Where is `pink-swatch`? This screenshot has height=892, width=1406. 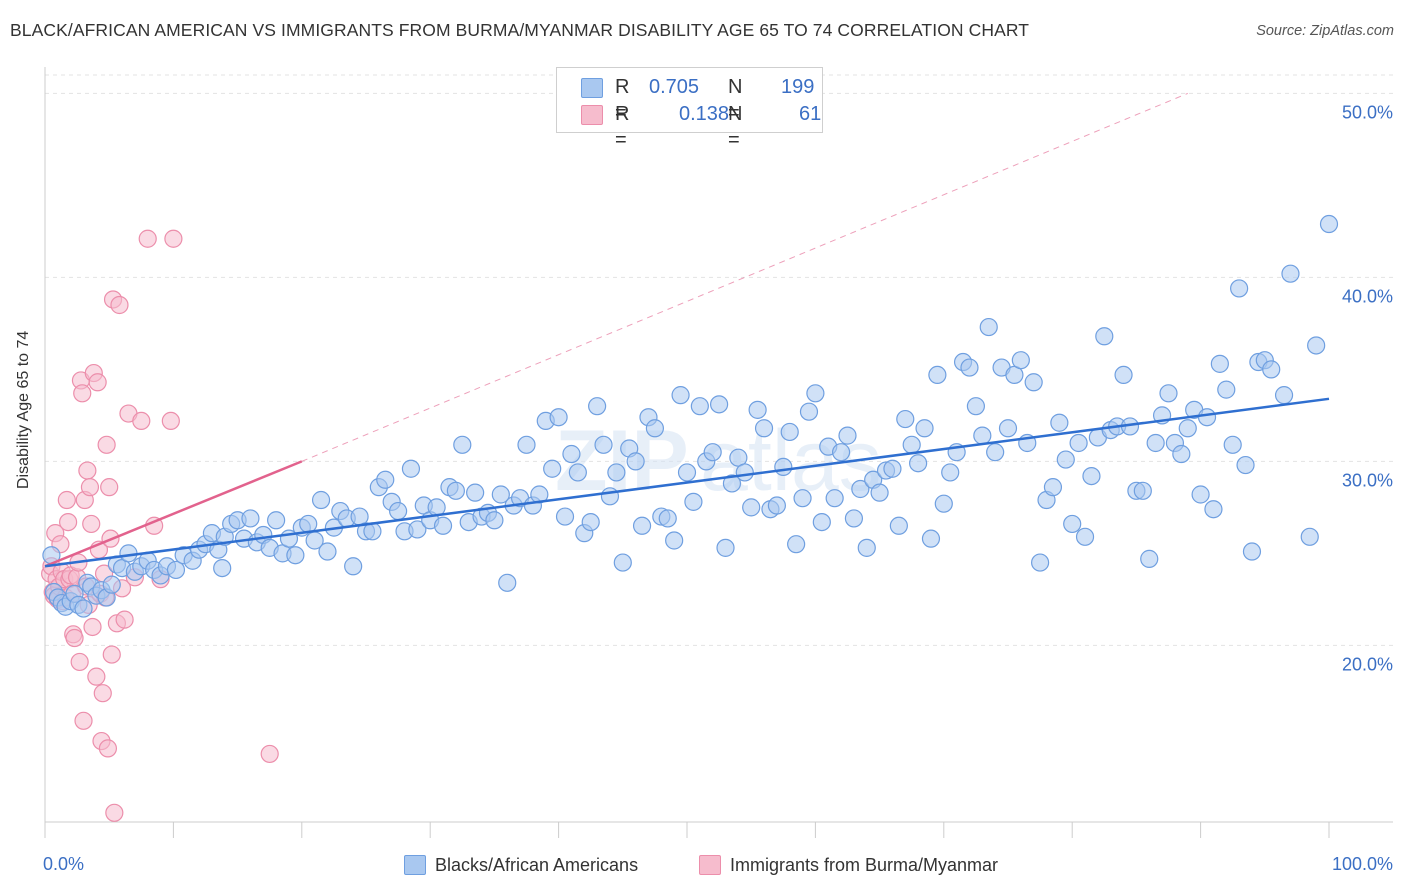
pink-swatch is located at coordinates (592, 115).